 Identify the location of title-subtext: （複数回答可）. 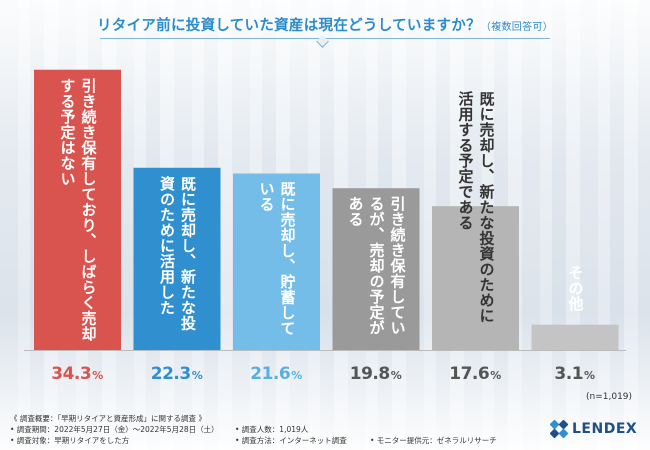
(517, 27).